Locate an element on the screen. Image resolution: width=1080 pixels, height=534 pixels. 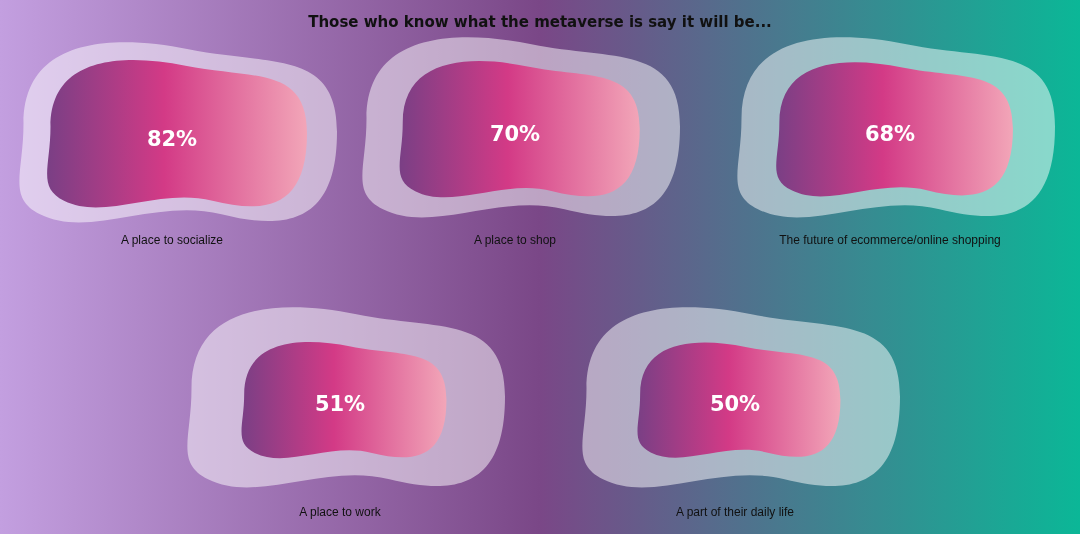
data-label: 68% is located at coordinates (890, 134).